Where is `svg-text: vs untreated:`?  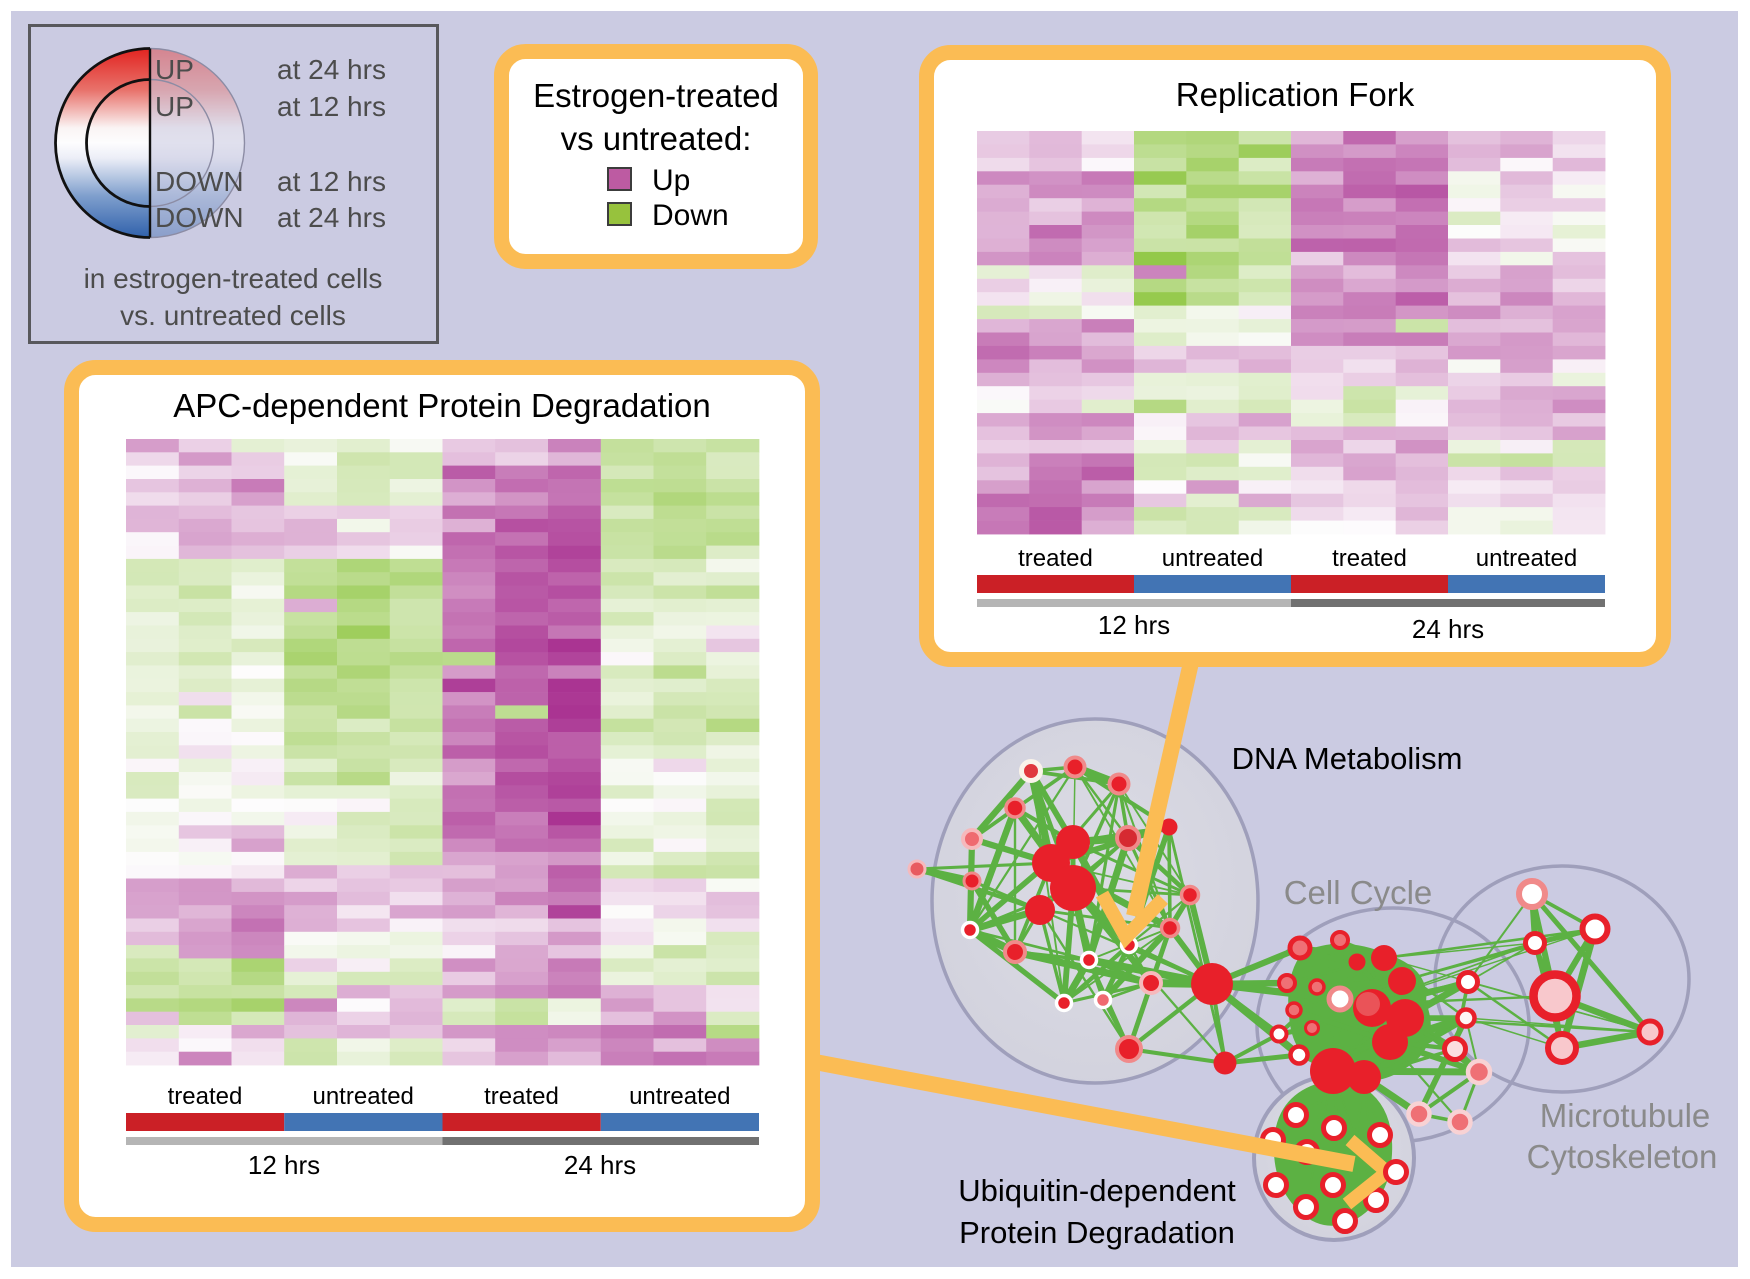 svg-text: vs untreated: is located at coordinates (656, 138).